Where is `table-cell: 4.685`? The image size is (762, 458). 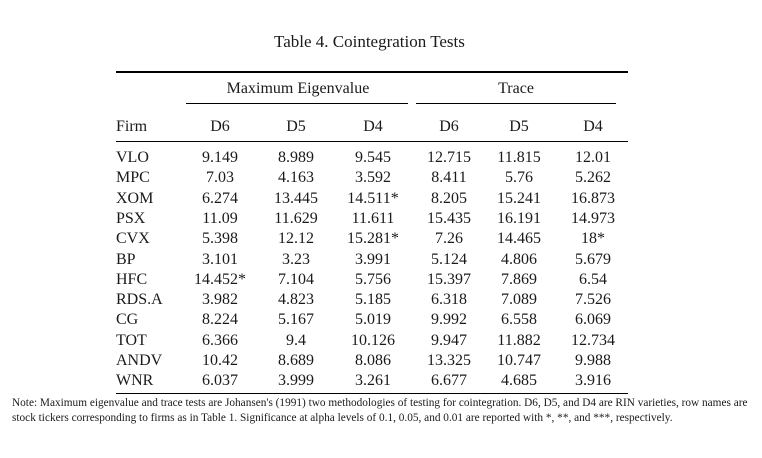 table-cell: 4.685 is located at coordinates (519, 380).